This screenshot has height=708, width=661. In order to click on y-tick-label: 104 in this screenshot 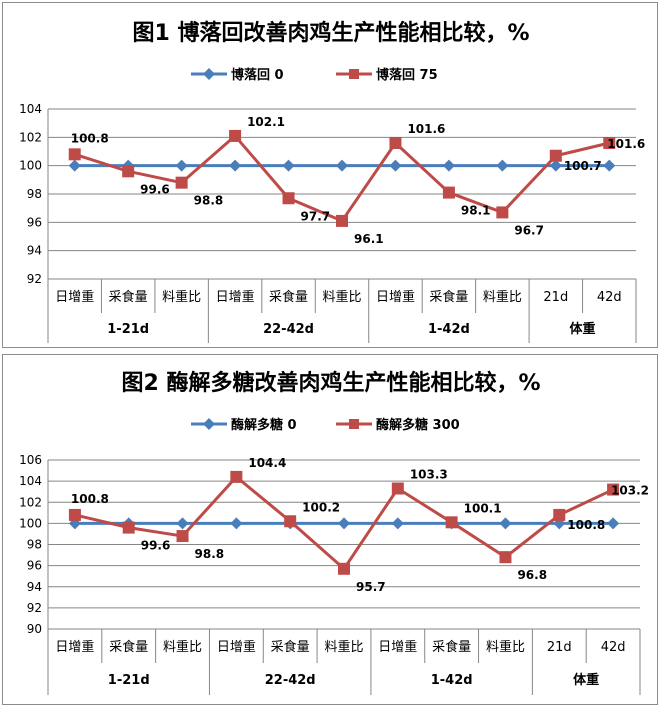, I will do `click(30, 481)`.